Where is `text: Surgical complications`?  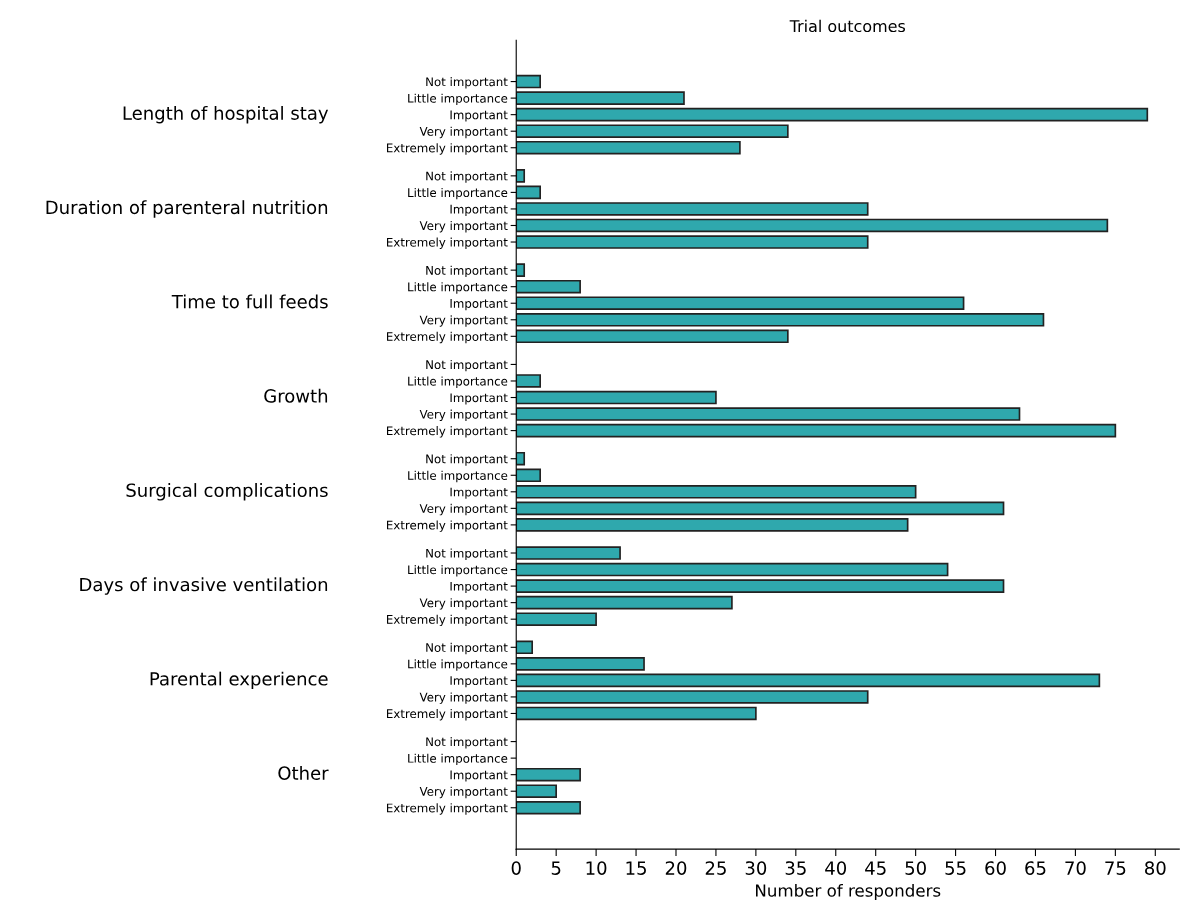 text: Surgical complications is located at coordinates (227, 492).